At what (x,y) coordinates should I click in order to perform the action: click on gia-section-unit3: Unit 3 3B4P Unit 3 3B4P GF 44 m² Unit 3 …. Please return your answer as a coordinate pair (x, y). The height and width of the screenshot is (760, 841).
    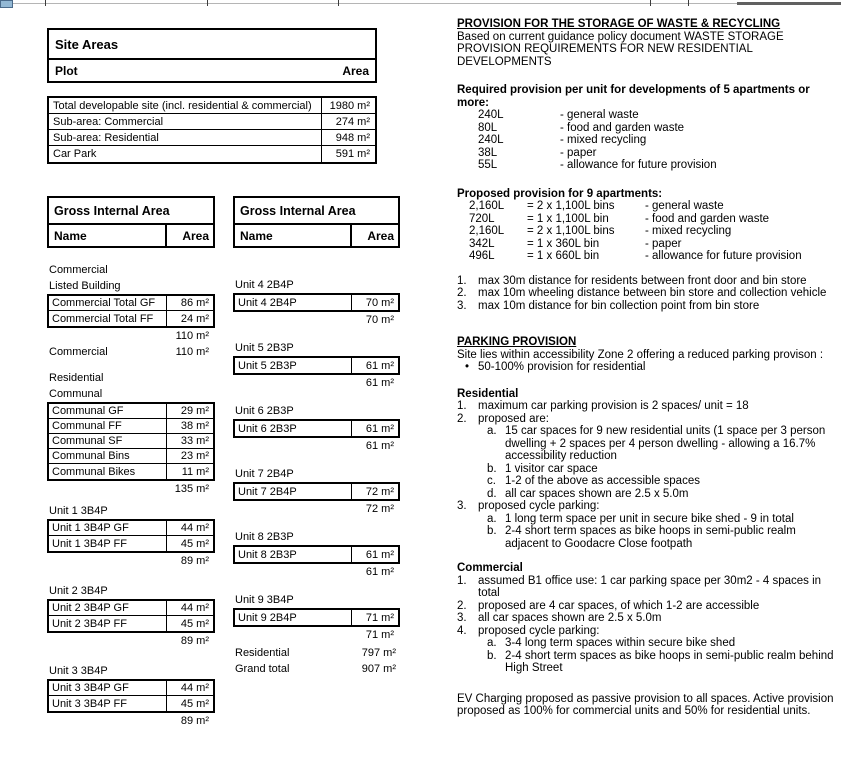
    Looking at the image, I should click on (131, 696).